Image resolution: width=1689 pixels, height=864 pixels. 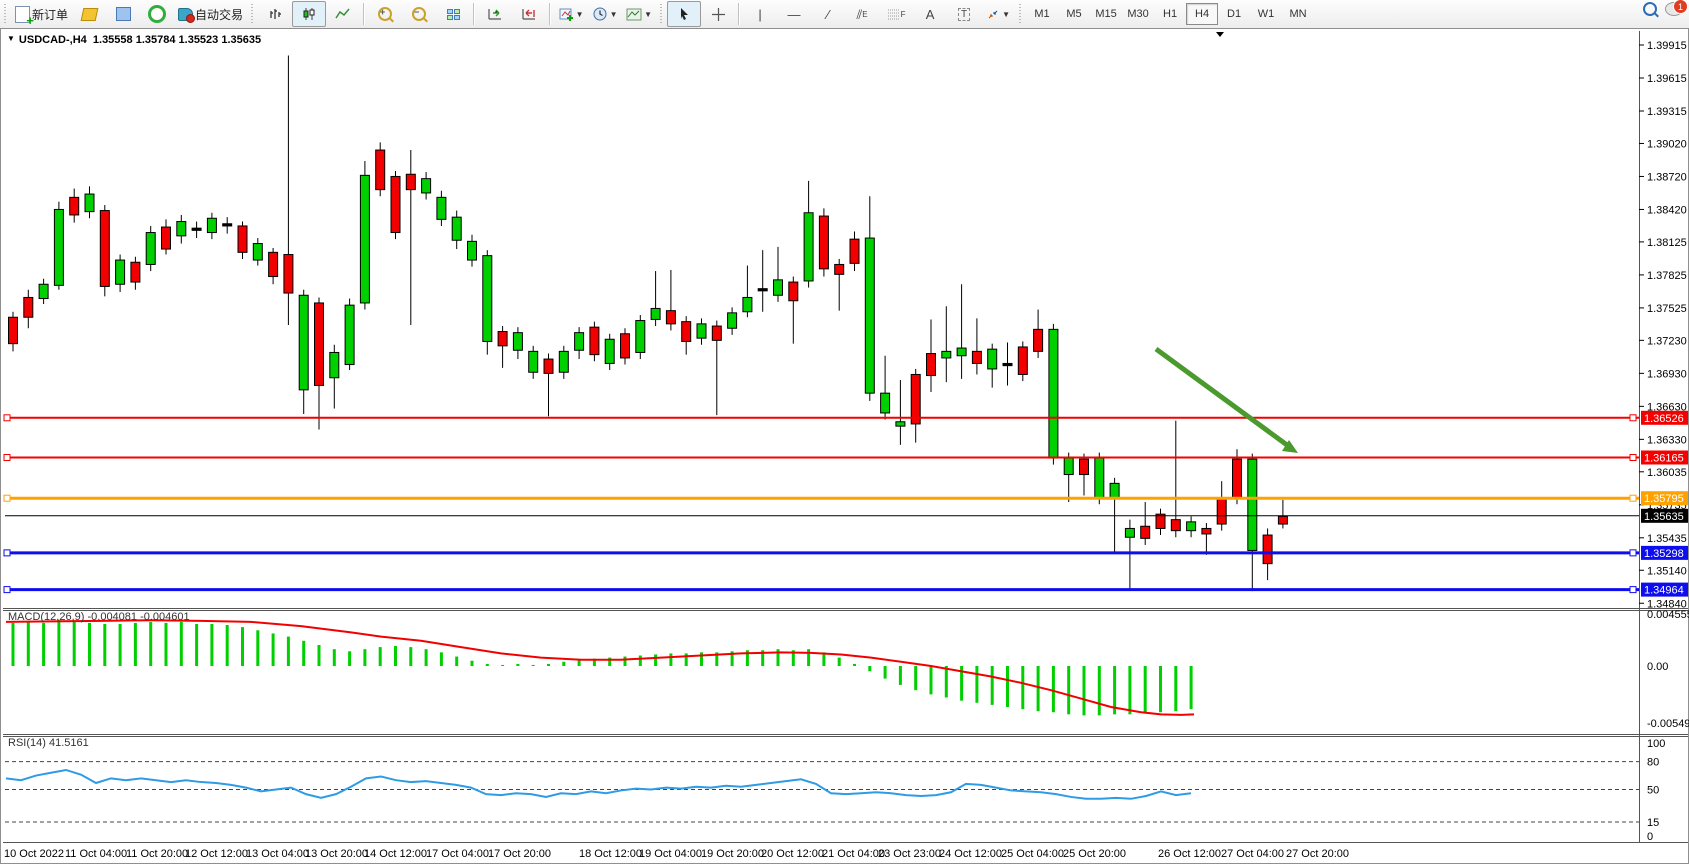 I want to click on timeframe-h1: H1, so click(x=1170, y=14).